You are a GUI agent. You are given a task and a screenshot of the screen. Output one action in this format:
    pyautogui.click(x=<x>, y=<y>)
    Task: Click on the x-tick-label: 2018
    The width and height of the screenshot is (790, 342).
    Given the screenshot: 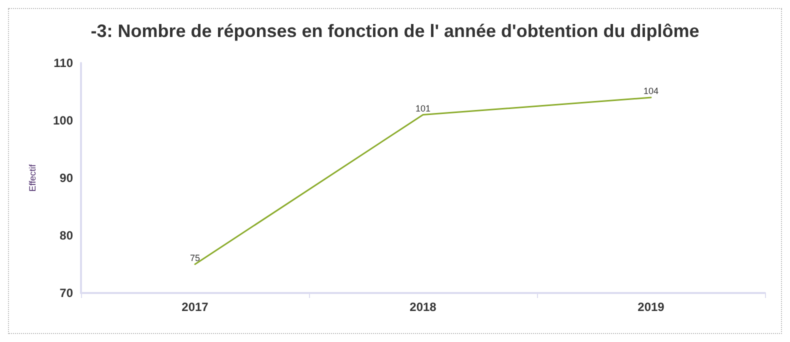 What is the action you would take?
    pyautogui.click(x=423, y=307)
    